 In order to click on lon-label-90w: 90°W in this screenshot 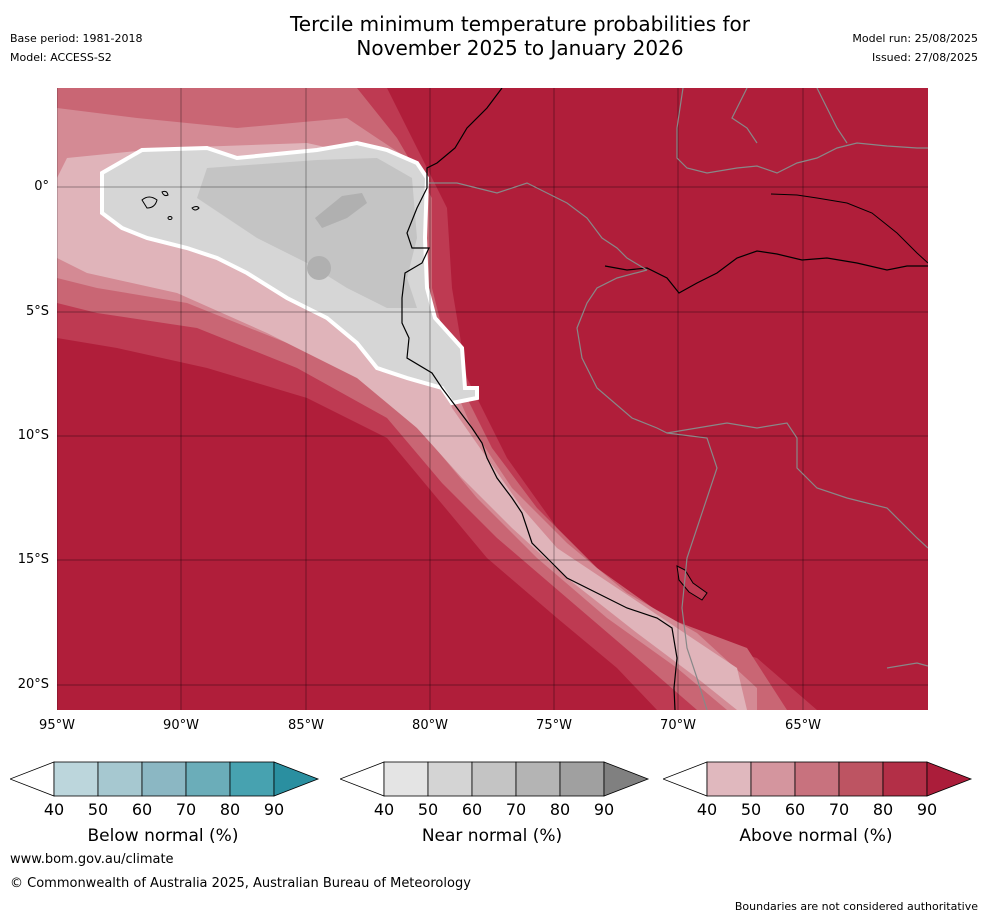, I will do `click(181, 725)`.